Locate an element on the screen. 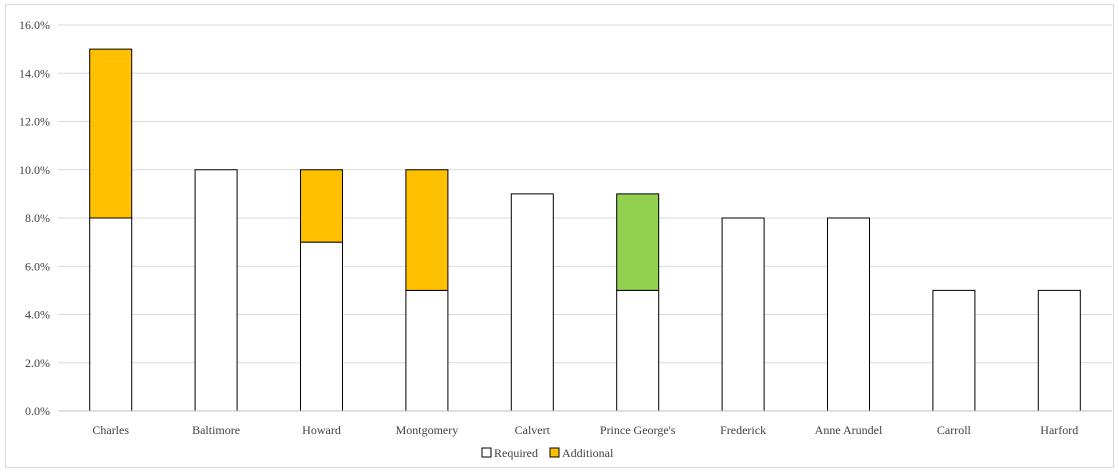 The width and height of the screenshot is (1119, 472). bar-required-anne-arundel is located at coordinates (848, 314).